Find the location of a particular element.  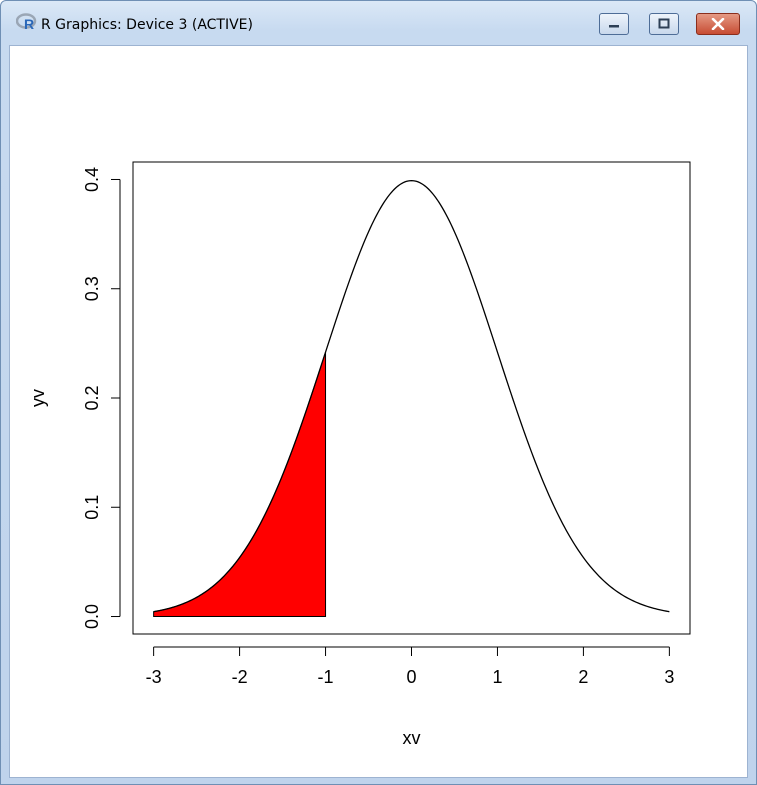

close-button is located at coordinates (718, 24).